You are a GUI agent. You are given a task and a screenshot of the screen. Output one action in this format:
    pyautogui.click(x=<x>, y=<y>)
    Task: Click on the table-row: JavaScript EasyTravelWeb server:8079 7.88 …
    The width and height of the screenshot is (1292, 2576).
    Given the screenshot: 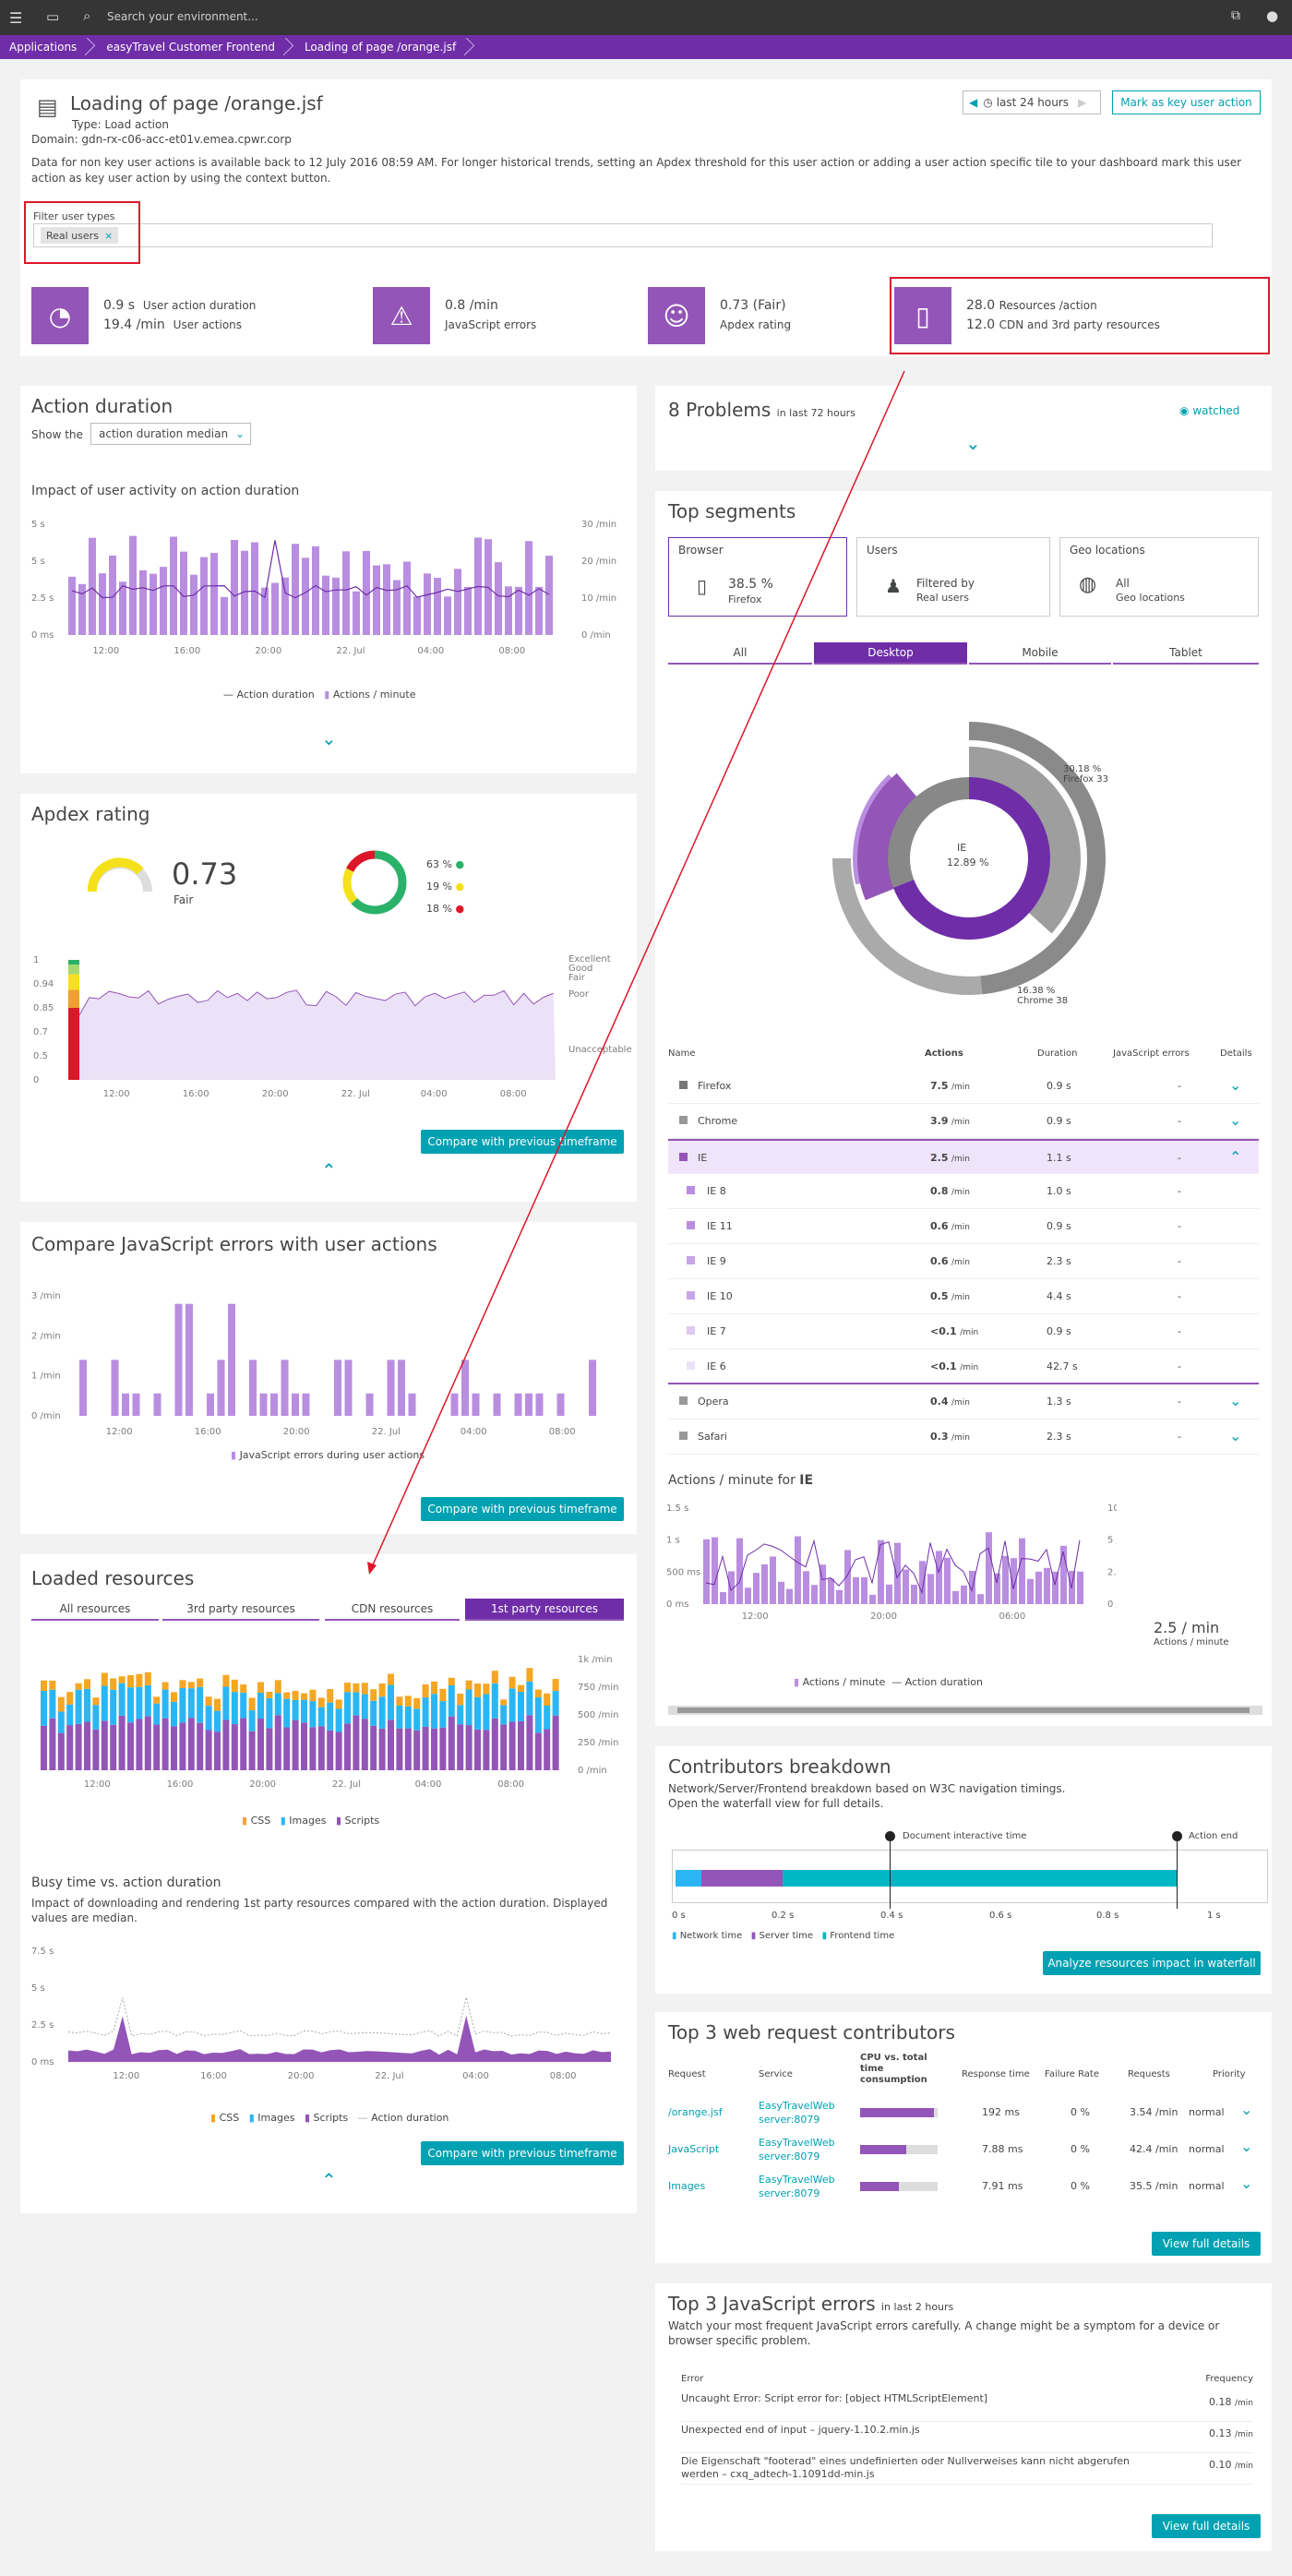 What is the action you would take?
    pyautogui.click(x=963, y=2151)
    